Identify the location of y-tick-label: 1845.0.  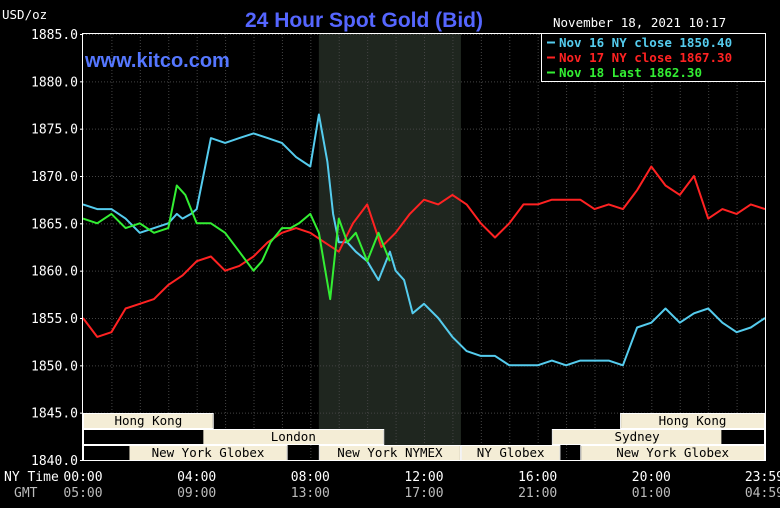
(54, 414).